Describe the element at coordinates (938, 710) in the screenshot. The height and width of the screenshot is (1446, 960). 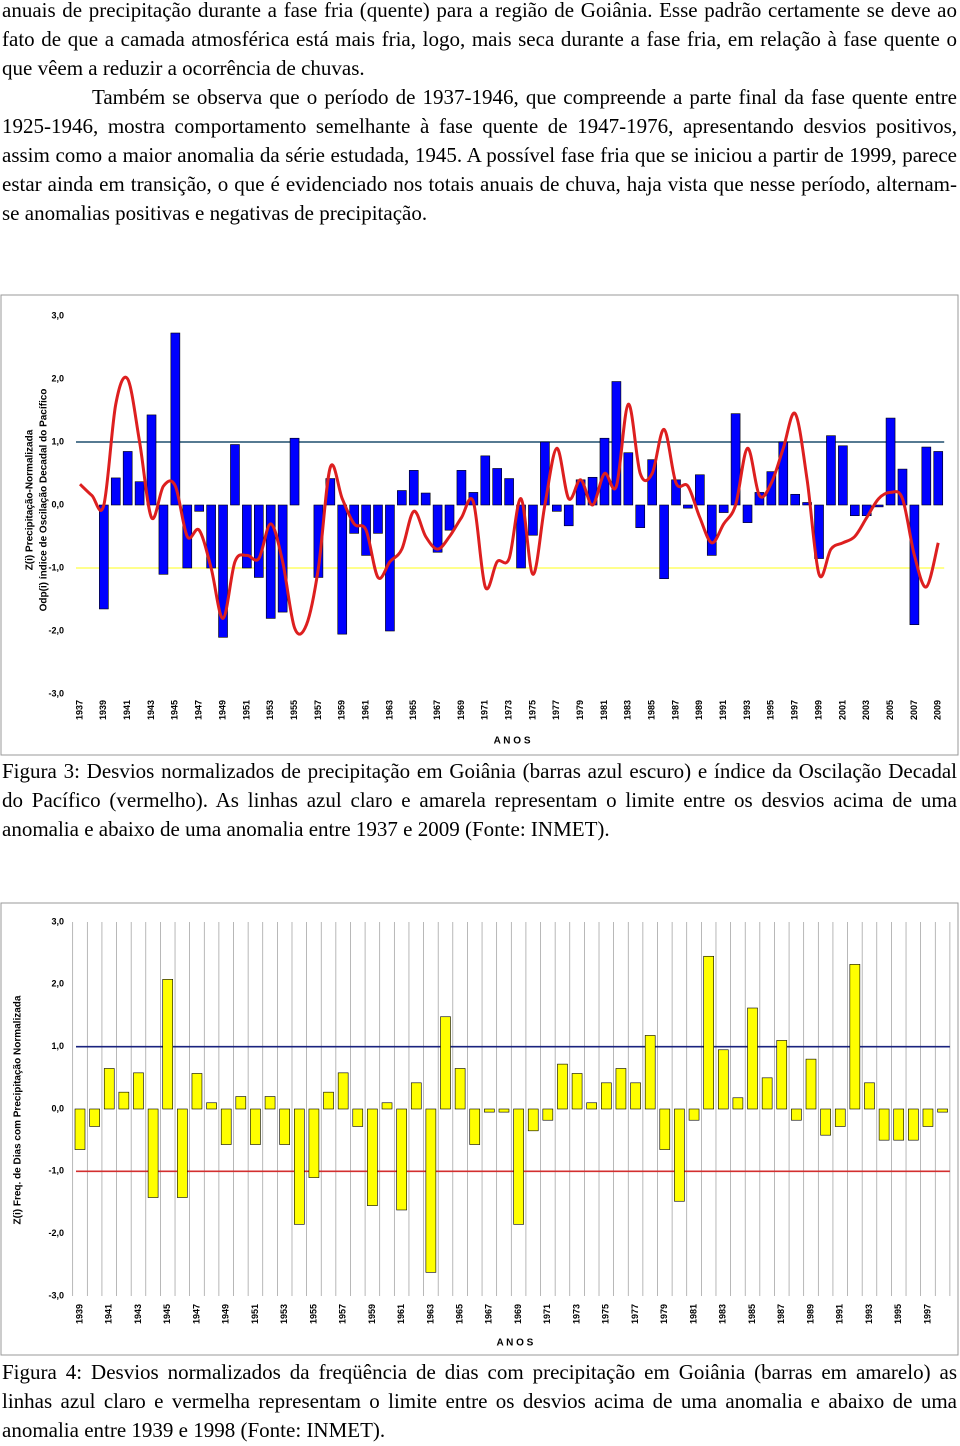
I see `x-tick-label: 2009` at that location.